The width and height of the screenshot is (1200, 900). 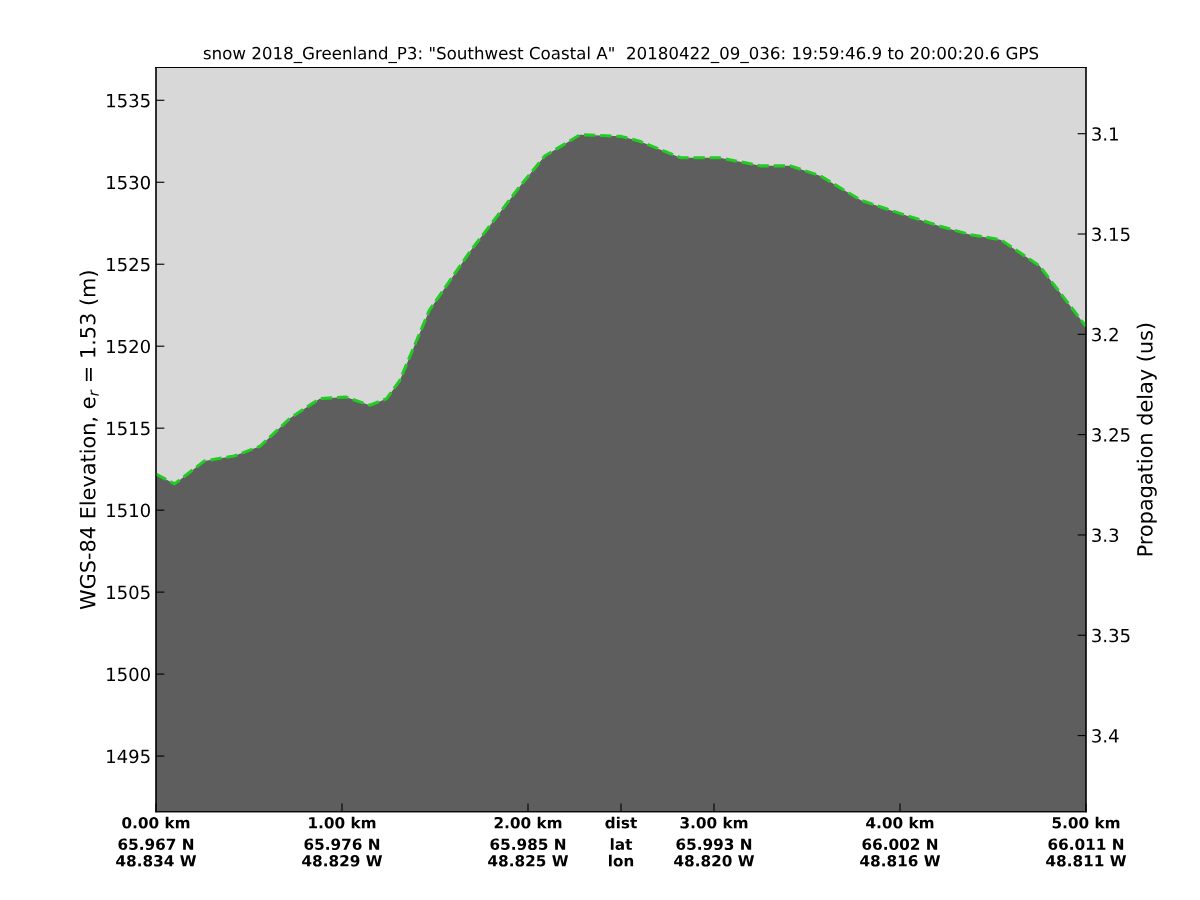 What do you see at coordinates (900, 822) in the screenshot?
I see `x-tick-label: 4.00 km` at bounding box center [900, 822].